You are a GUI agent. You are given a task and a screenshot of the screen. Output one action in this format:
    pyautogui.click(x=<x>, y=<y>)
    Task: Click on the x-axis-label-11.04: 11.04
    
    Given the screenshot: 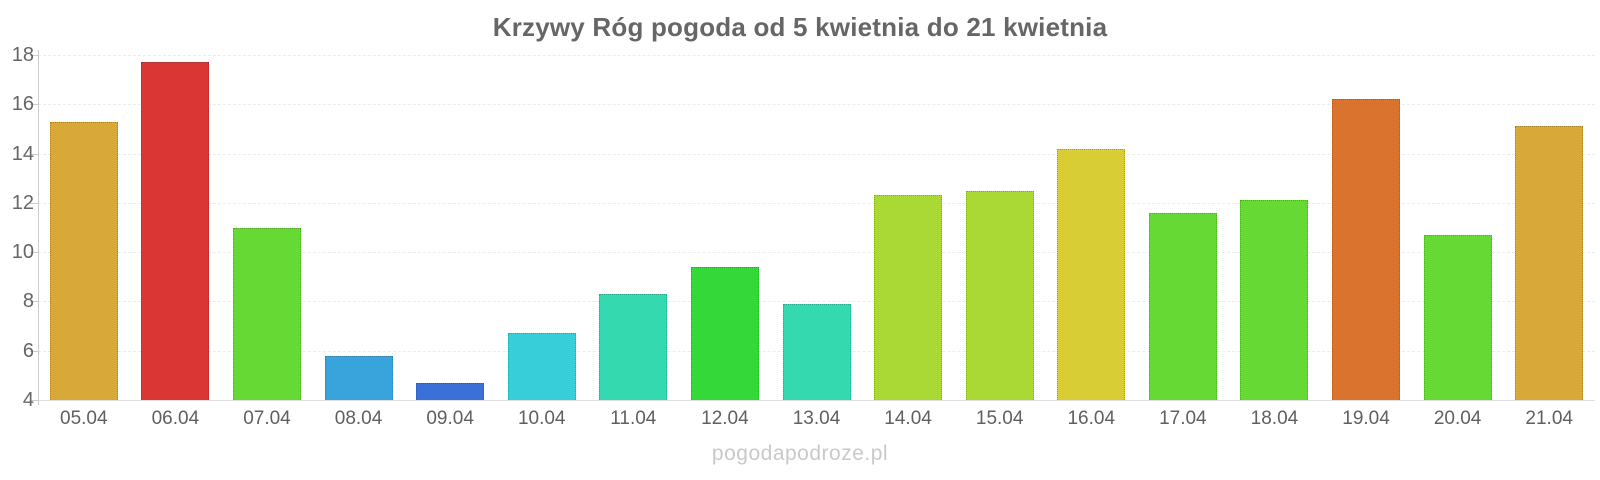 What is the action you would take?
    pyautogui.click(x=633, y=418)
    